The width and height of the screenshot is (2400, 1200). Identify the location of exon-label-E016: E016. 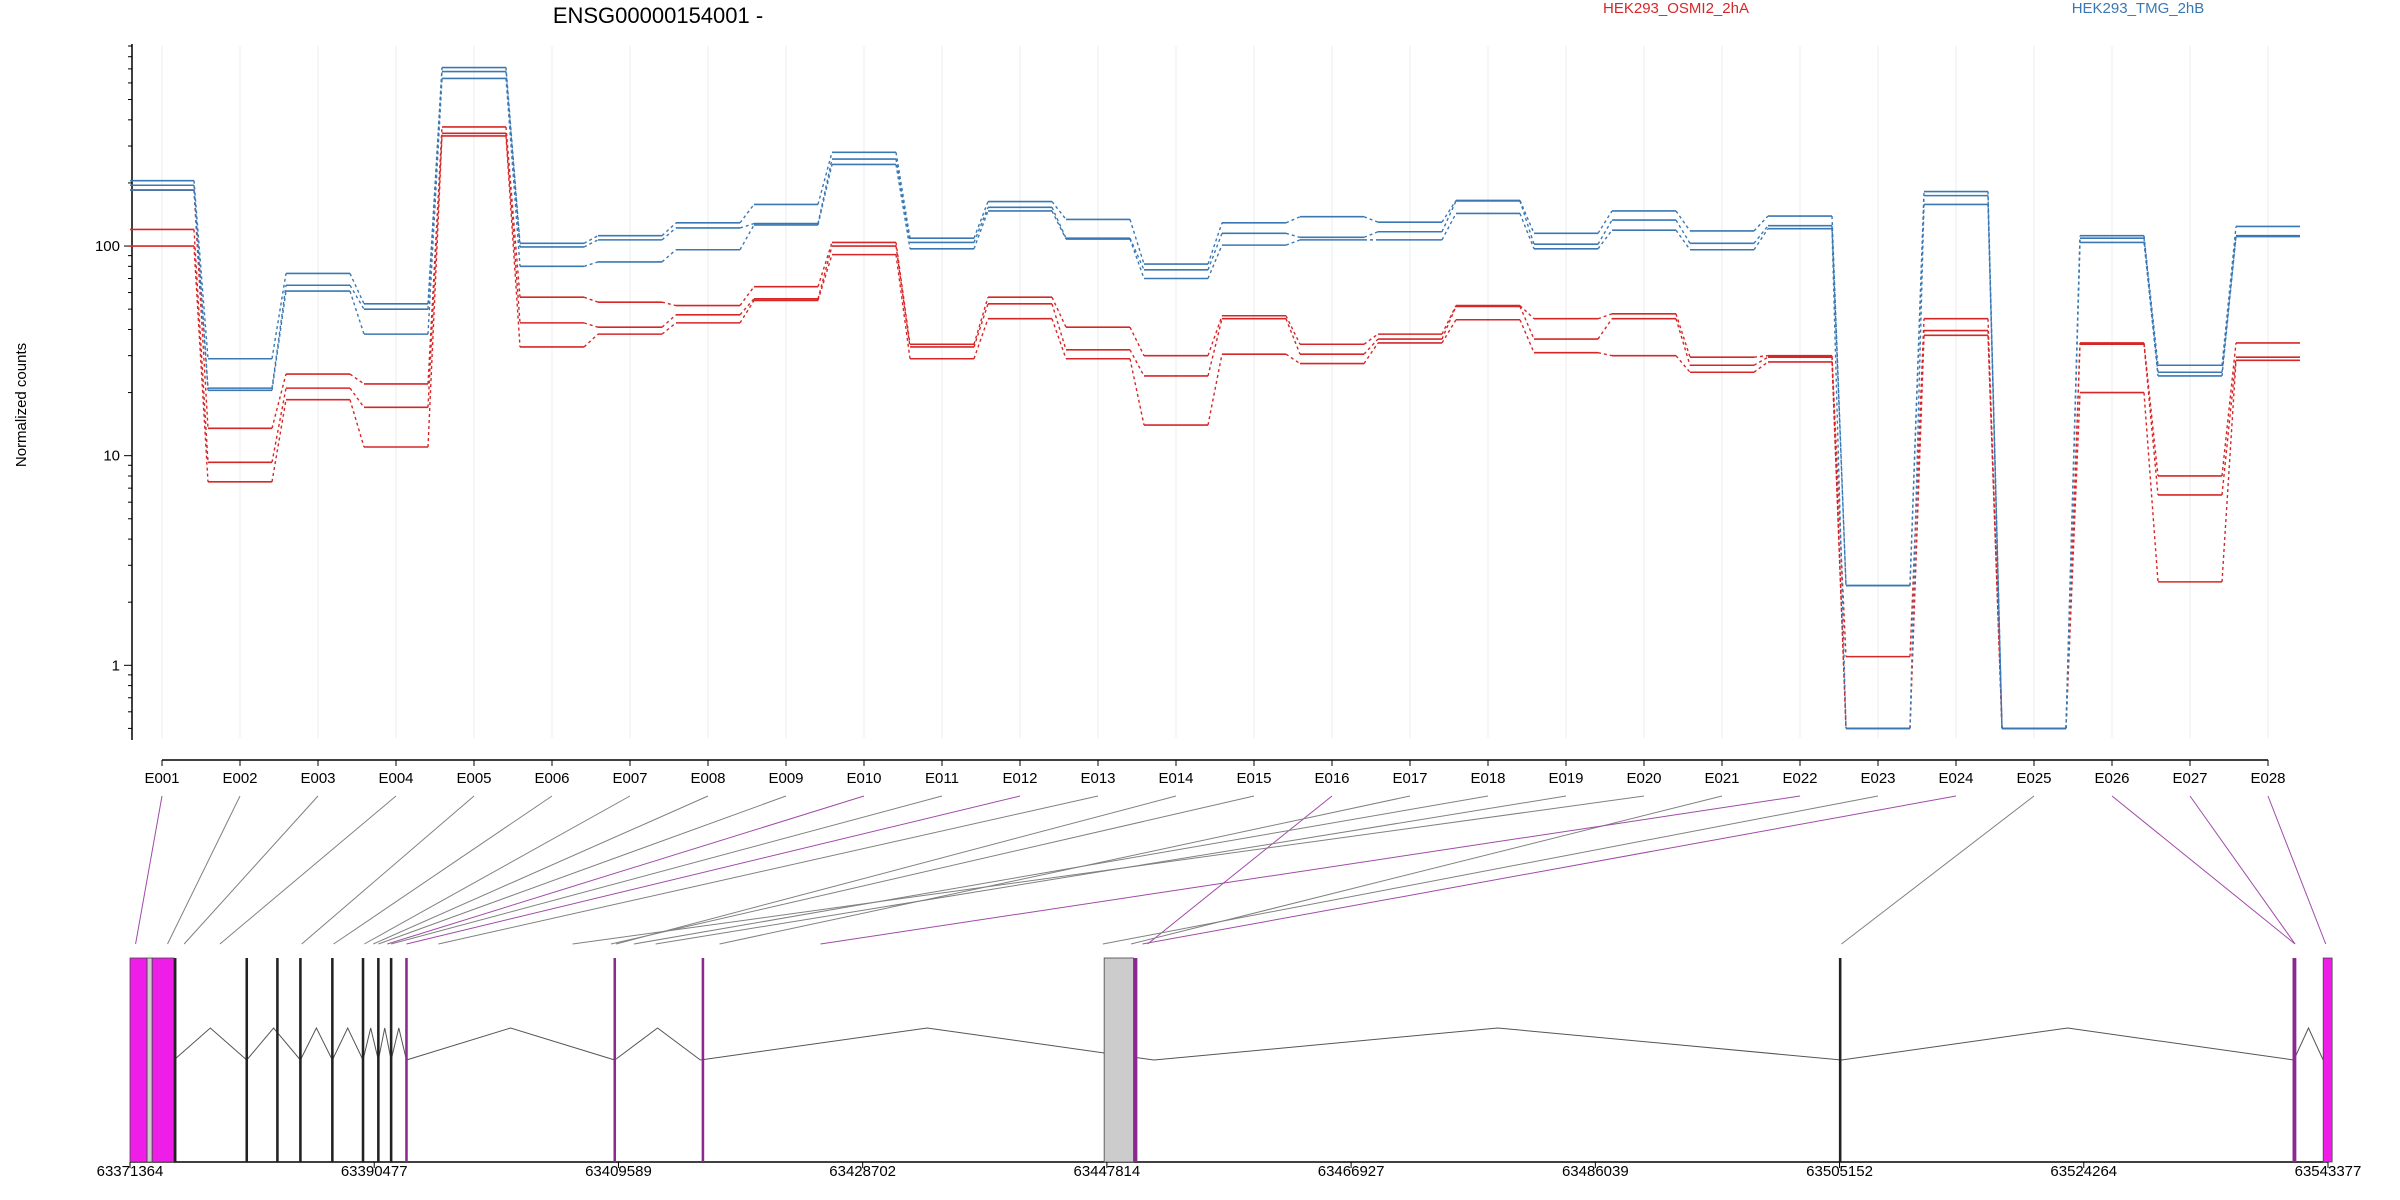
(1331, 778).